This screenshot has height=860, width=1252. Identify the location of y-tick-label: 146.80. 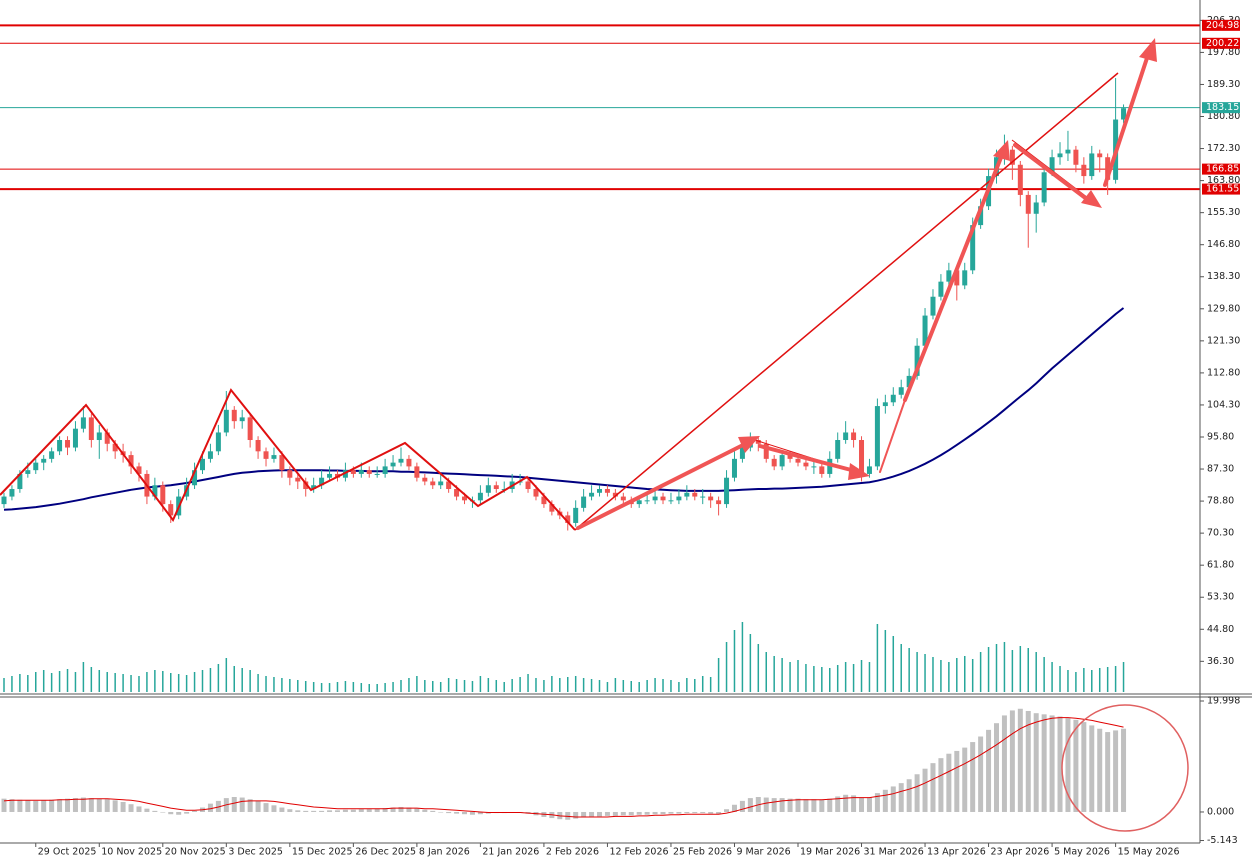
(1223, 244).